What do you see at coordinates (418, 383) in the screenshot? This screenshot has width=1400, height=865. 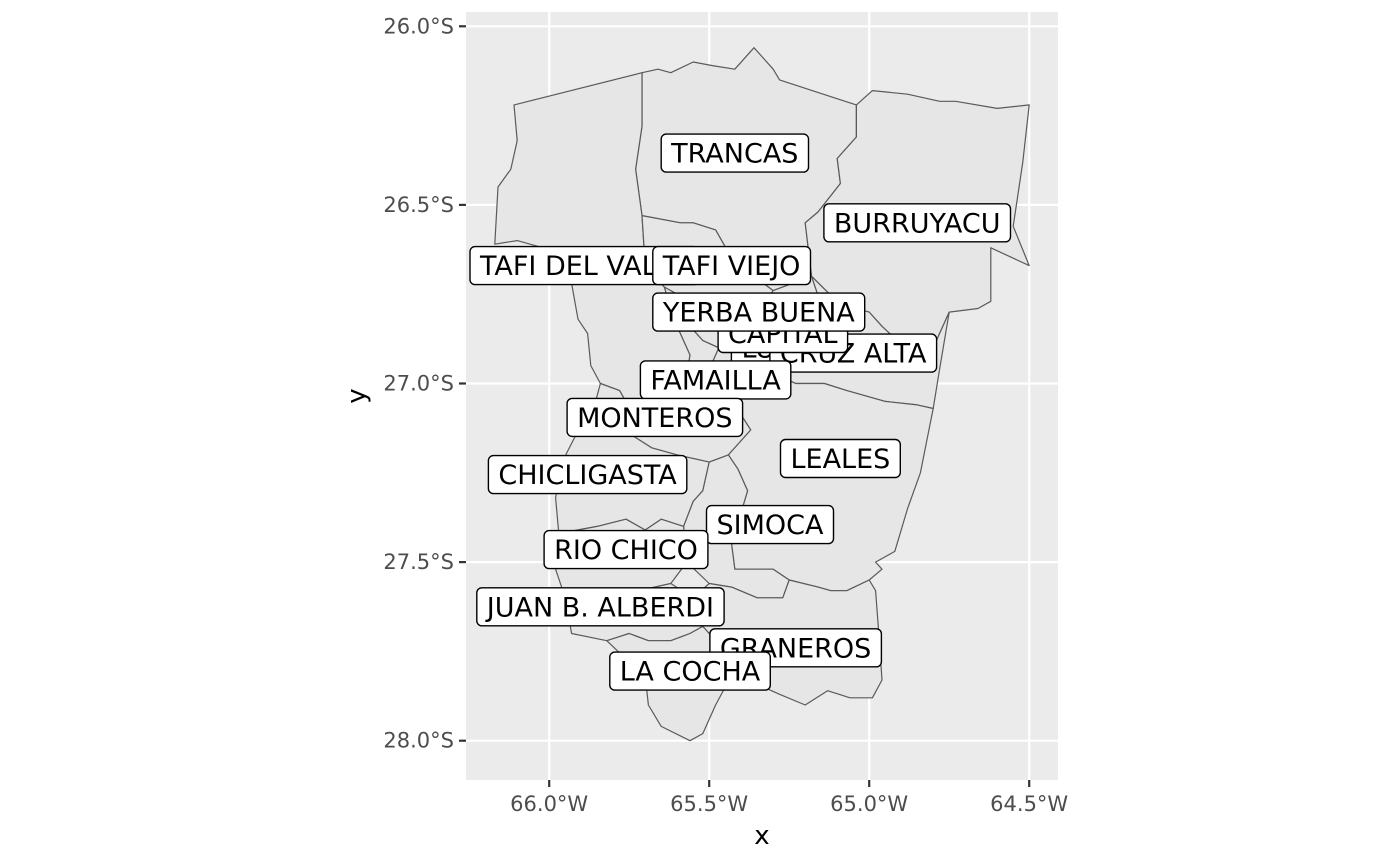 I see `y-tick-label: 27.0°S` at bounding box center [418, 383].